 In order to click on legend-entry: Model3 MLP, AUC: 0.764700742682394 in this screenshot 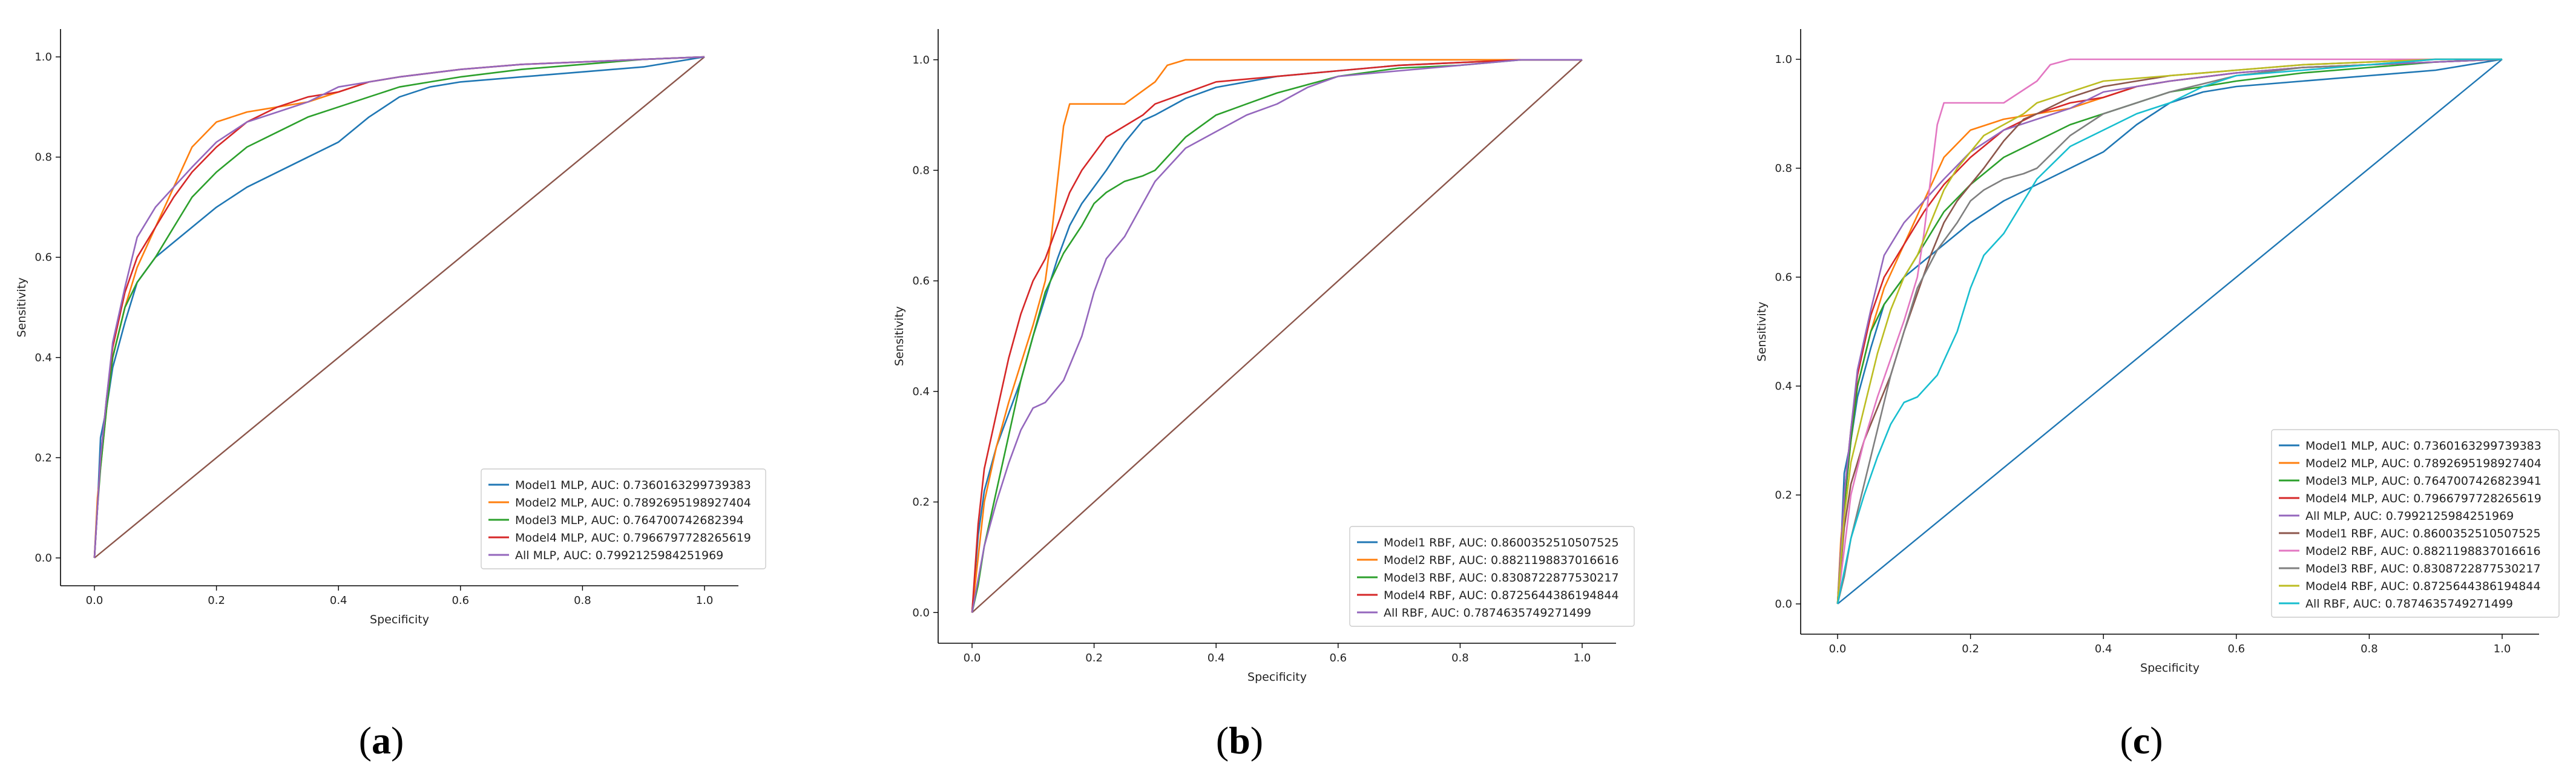, I will do `click(629, 520)`.